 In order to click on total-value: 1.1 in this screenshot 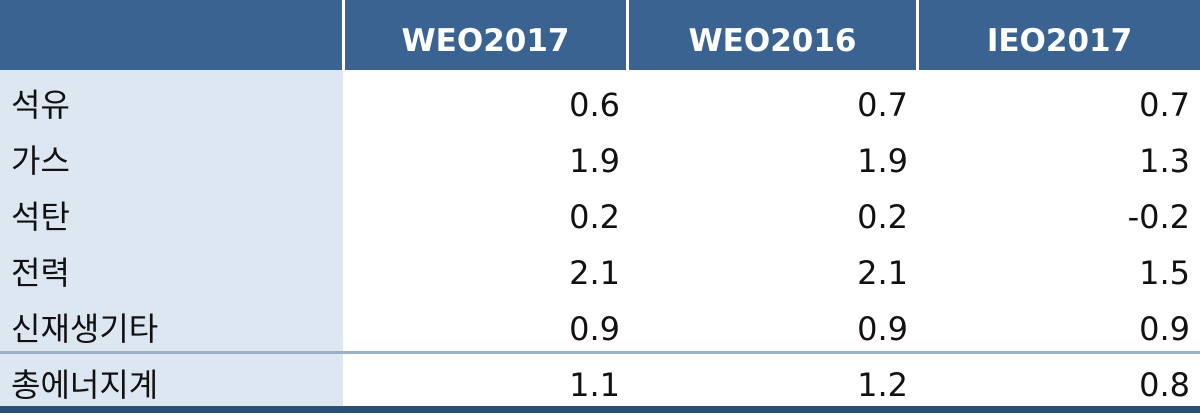, I will do `click(594, 385)`.